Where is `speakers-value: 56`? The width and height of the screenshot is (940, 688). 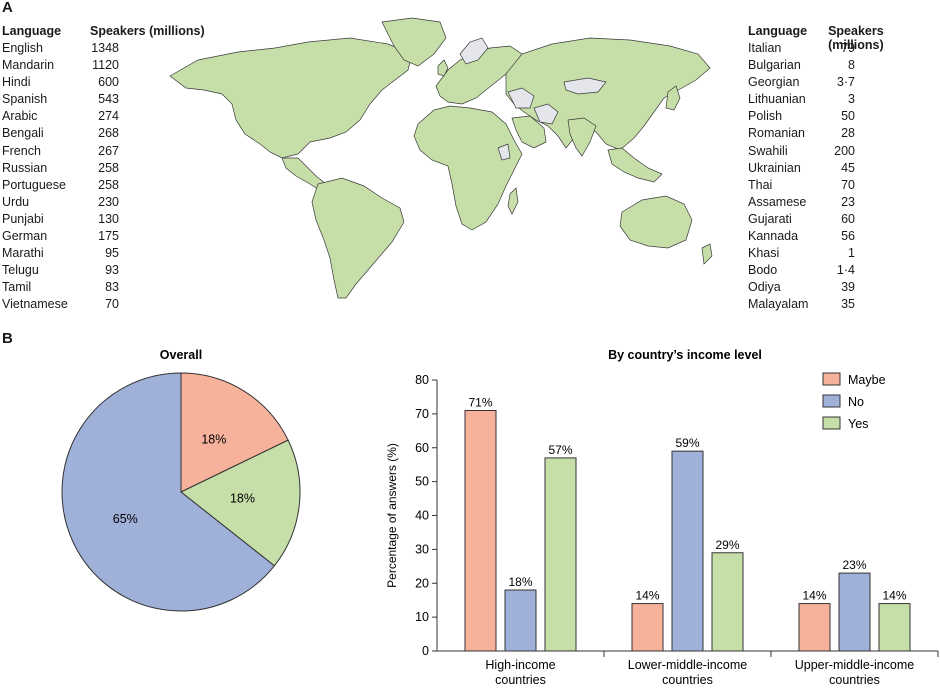
speakers-value: 56 is located at coordinates (848, 236).